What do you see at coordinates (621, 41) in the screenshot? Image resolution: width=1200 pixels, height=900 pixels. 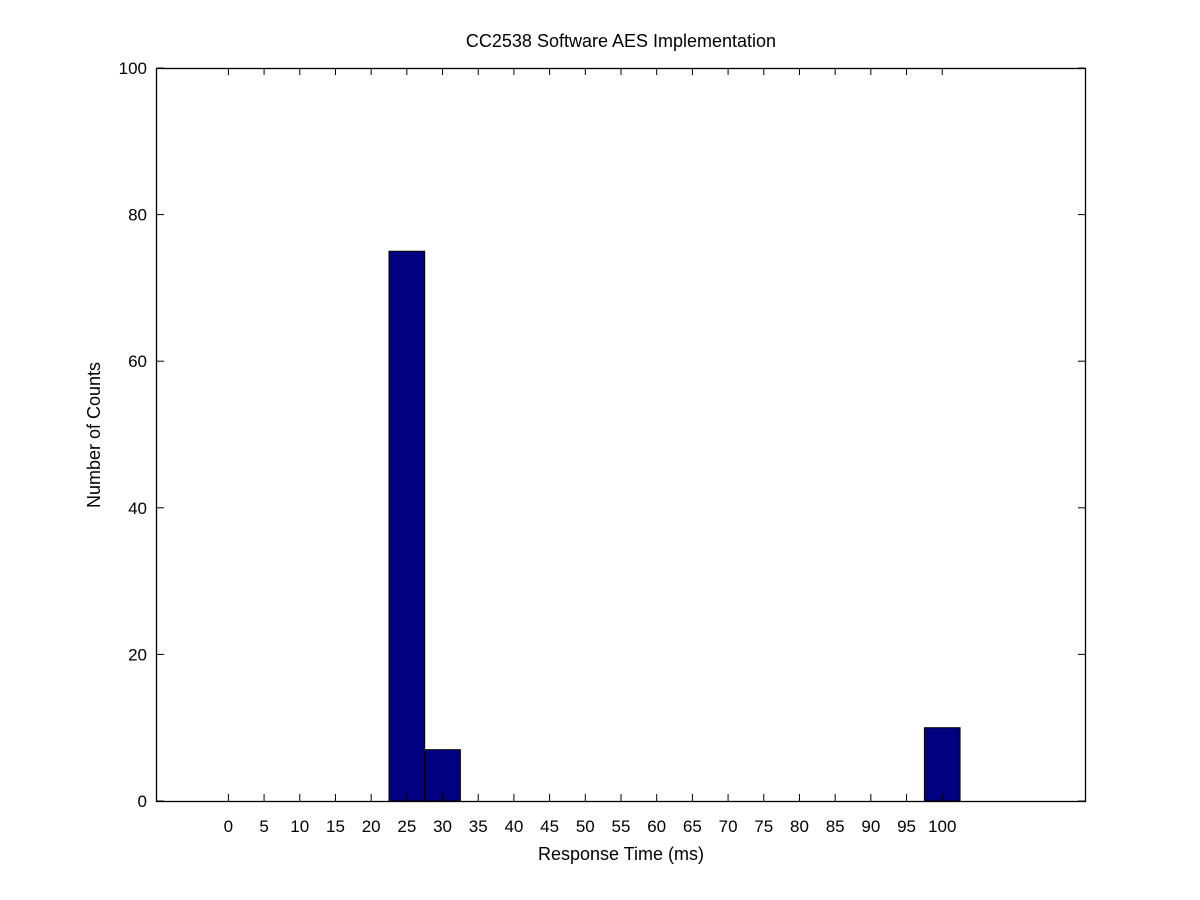 I see `chart-title: CC2538 Software AES Implementation` at bounding box center [621, 41].